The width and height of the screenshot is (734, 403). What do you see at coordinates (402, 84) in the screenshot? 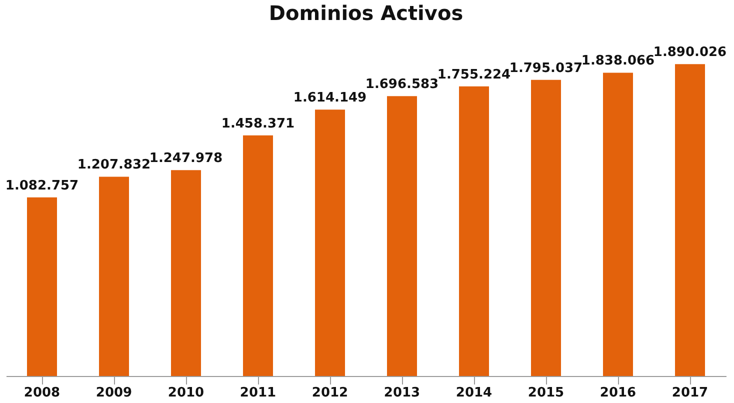
I see `data-label: 1.696.583` at bounding box center [402, 84].